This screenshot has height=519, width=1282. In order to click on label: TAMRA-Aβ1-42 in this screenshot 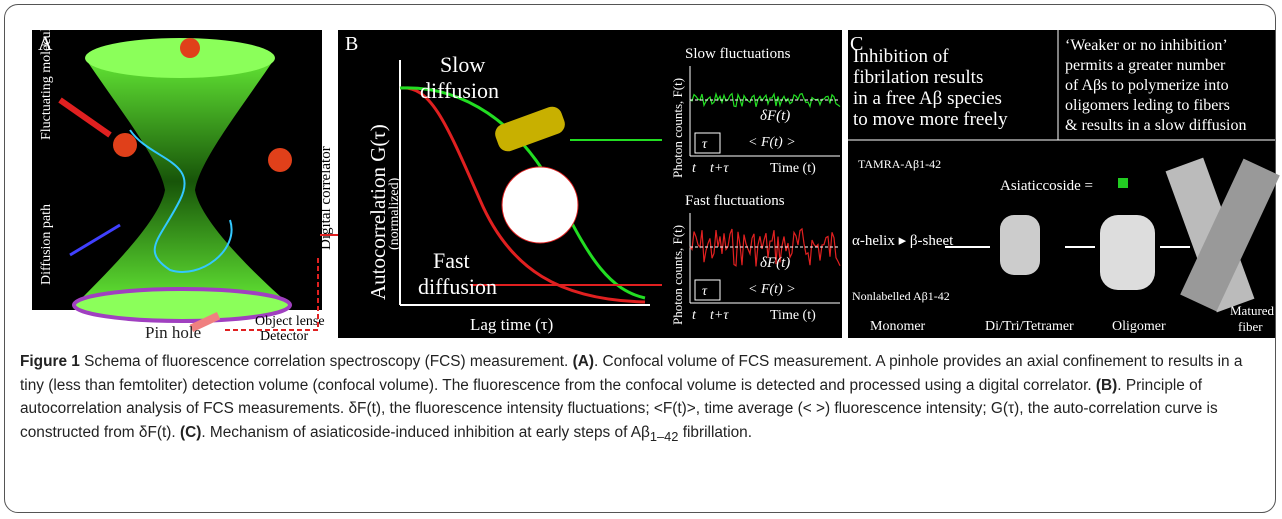, I will do `click(899, 164)`.